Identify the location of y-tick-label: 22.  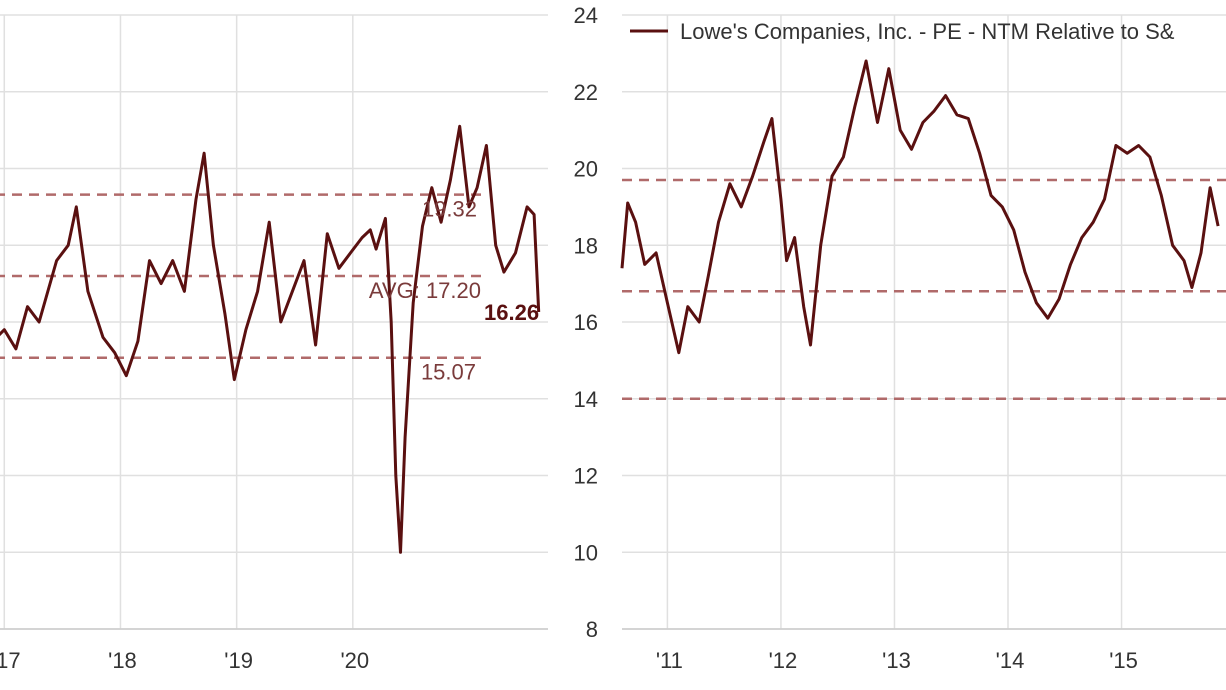
(586, 92).